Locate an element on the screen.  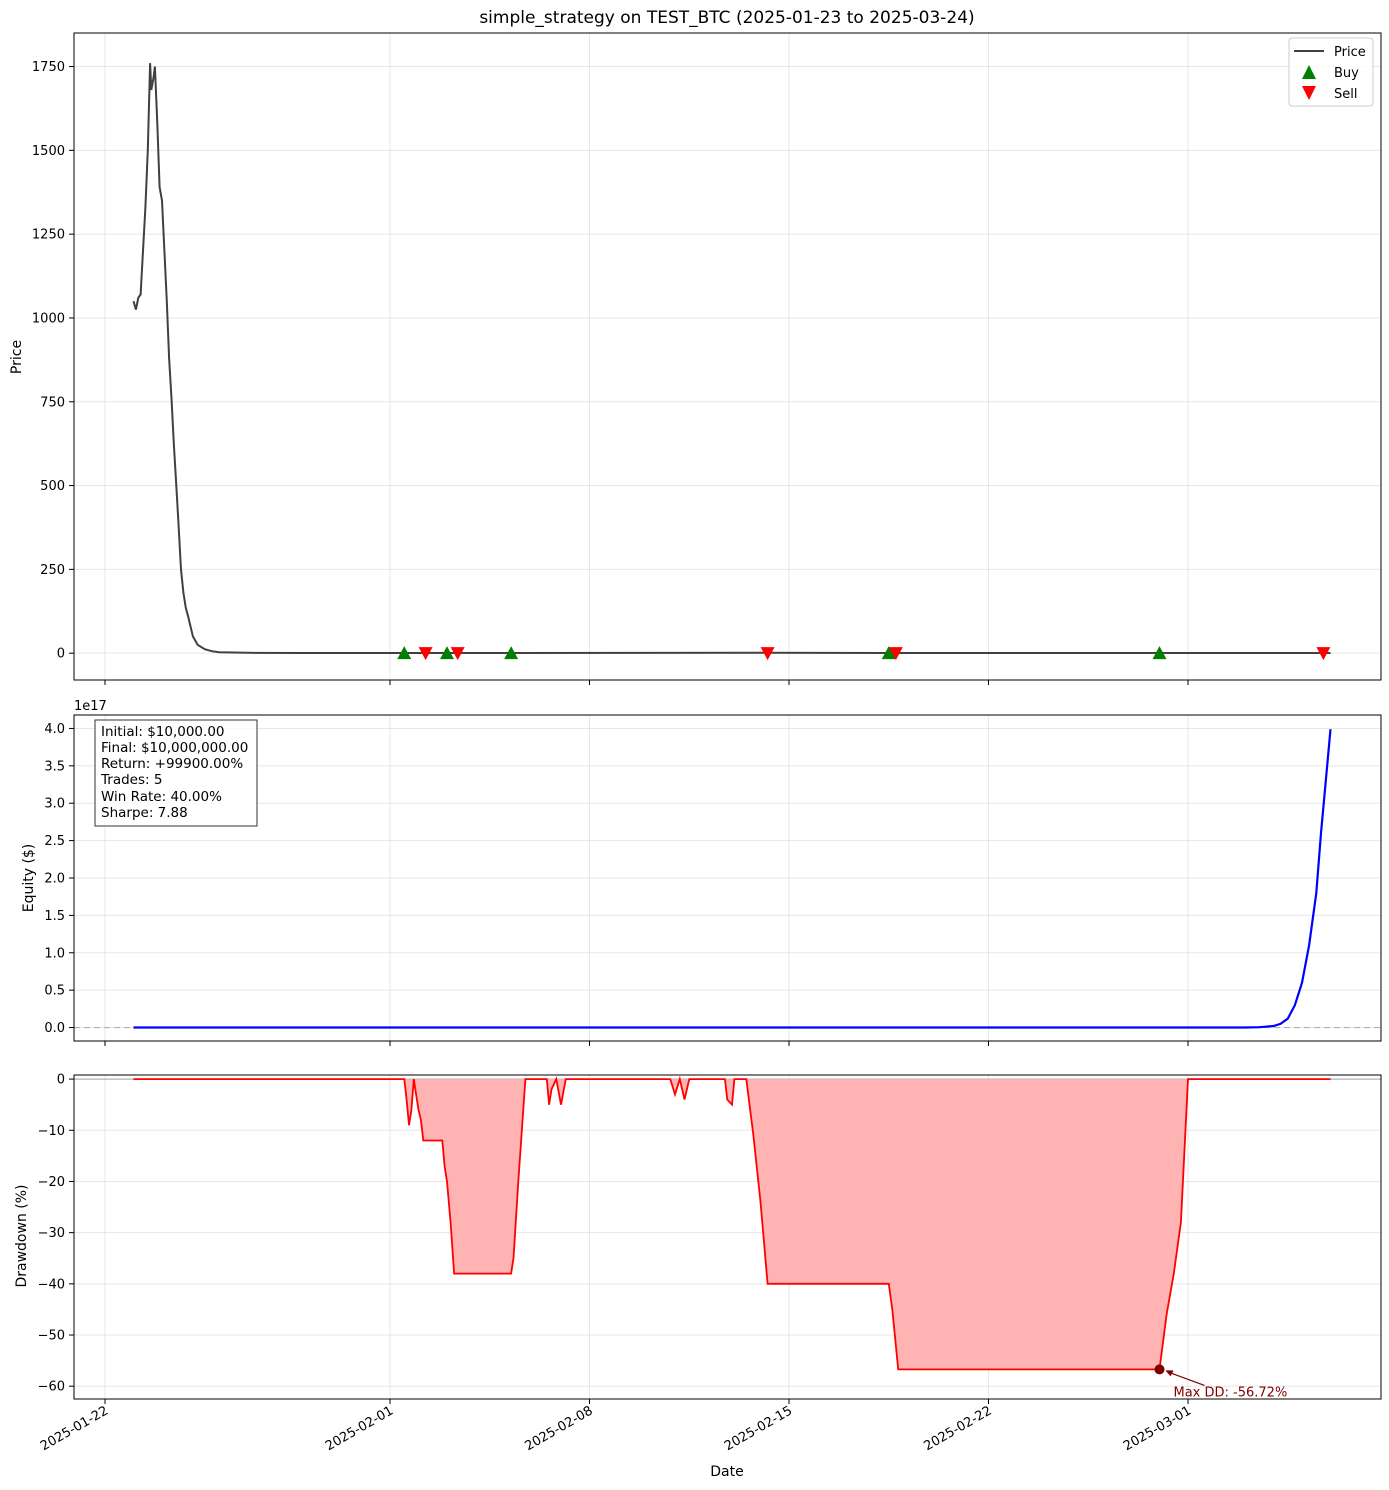
y-tick-label: 1.0 is located at coordinates (54, 953).